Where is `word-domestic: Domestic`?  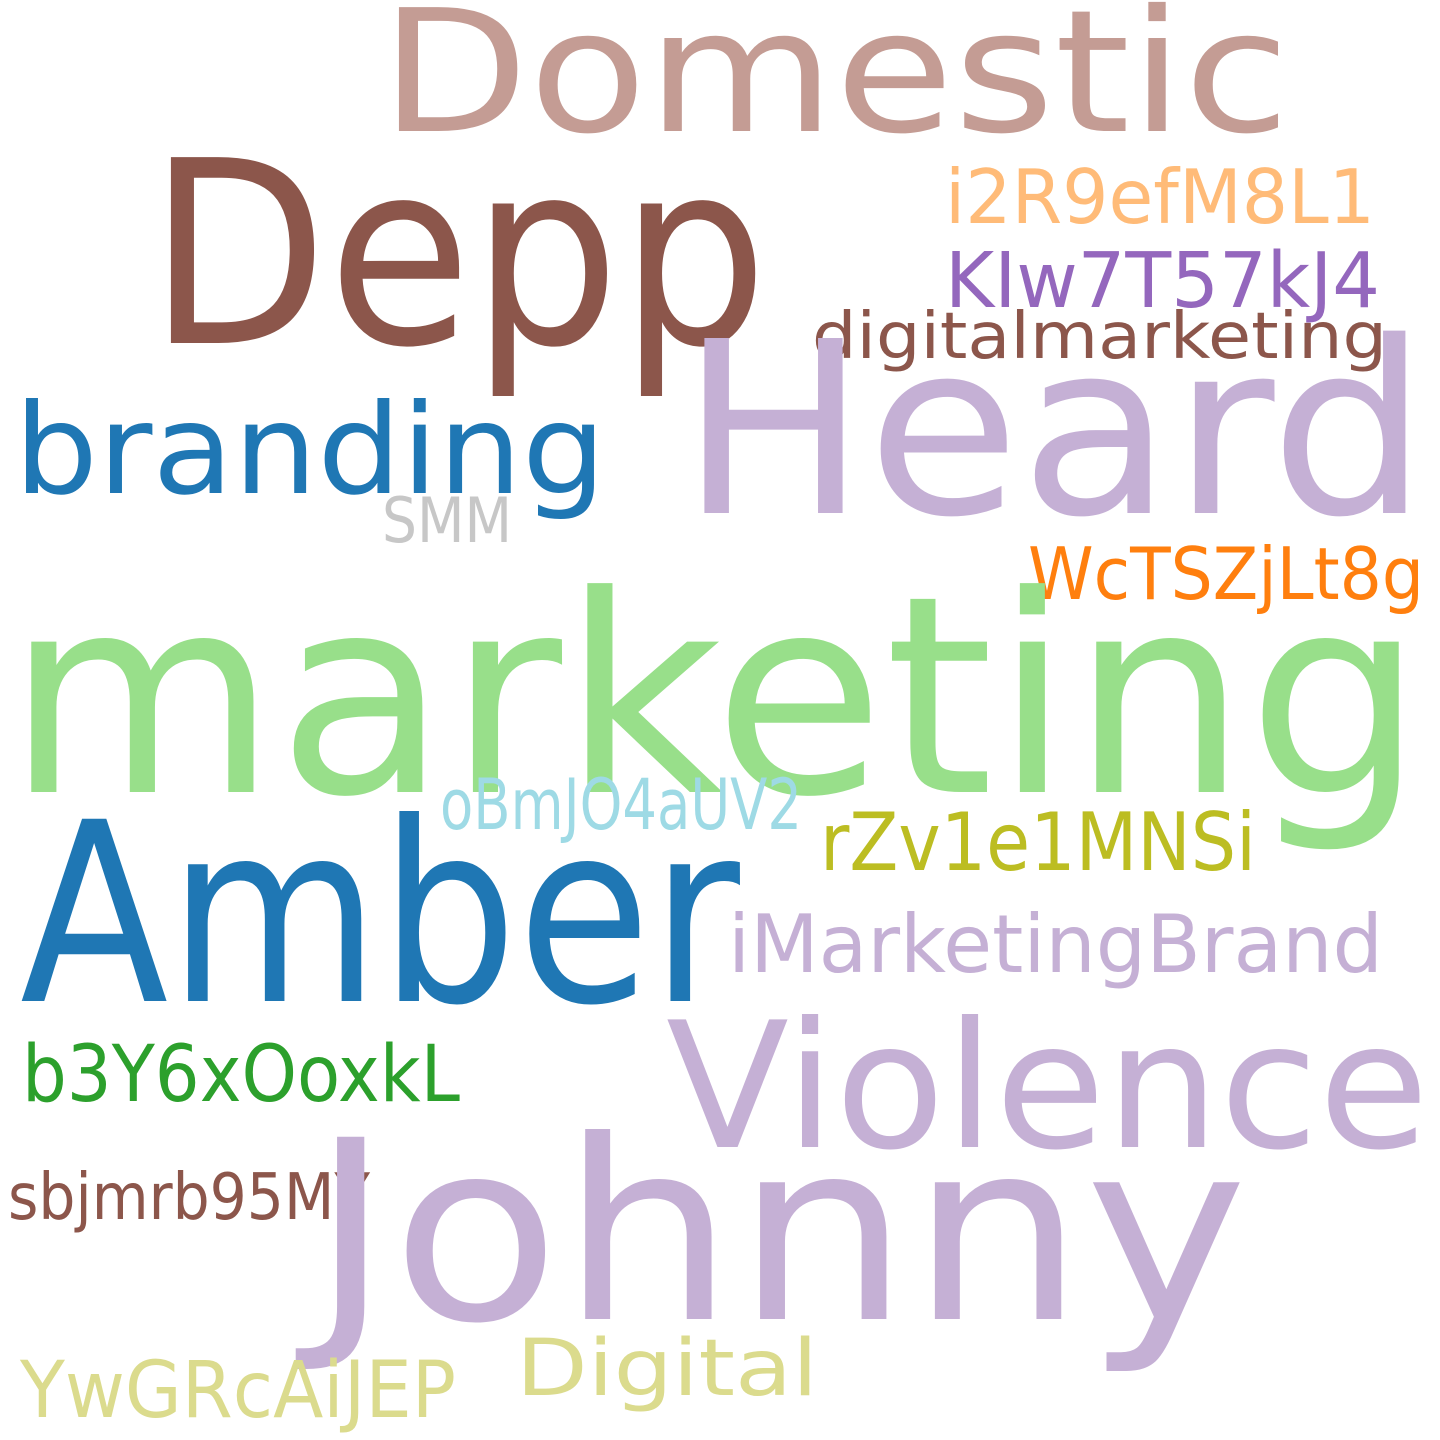
word-domestic: Domestic is located at coordinates (835, 86).